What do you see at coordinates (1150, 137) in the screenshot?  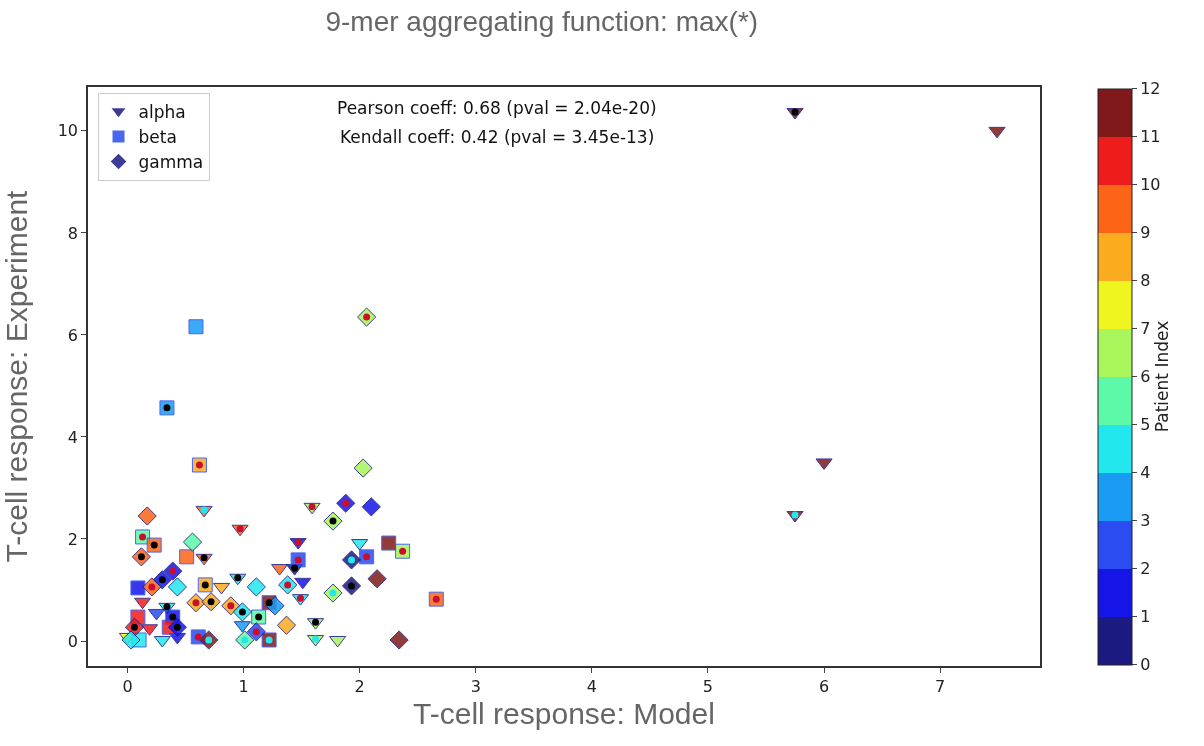 I see `color-bar-label: 11` at bounding box center [1150, 137].